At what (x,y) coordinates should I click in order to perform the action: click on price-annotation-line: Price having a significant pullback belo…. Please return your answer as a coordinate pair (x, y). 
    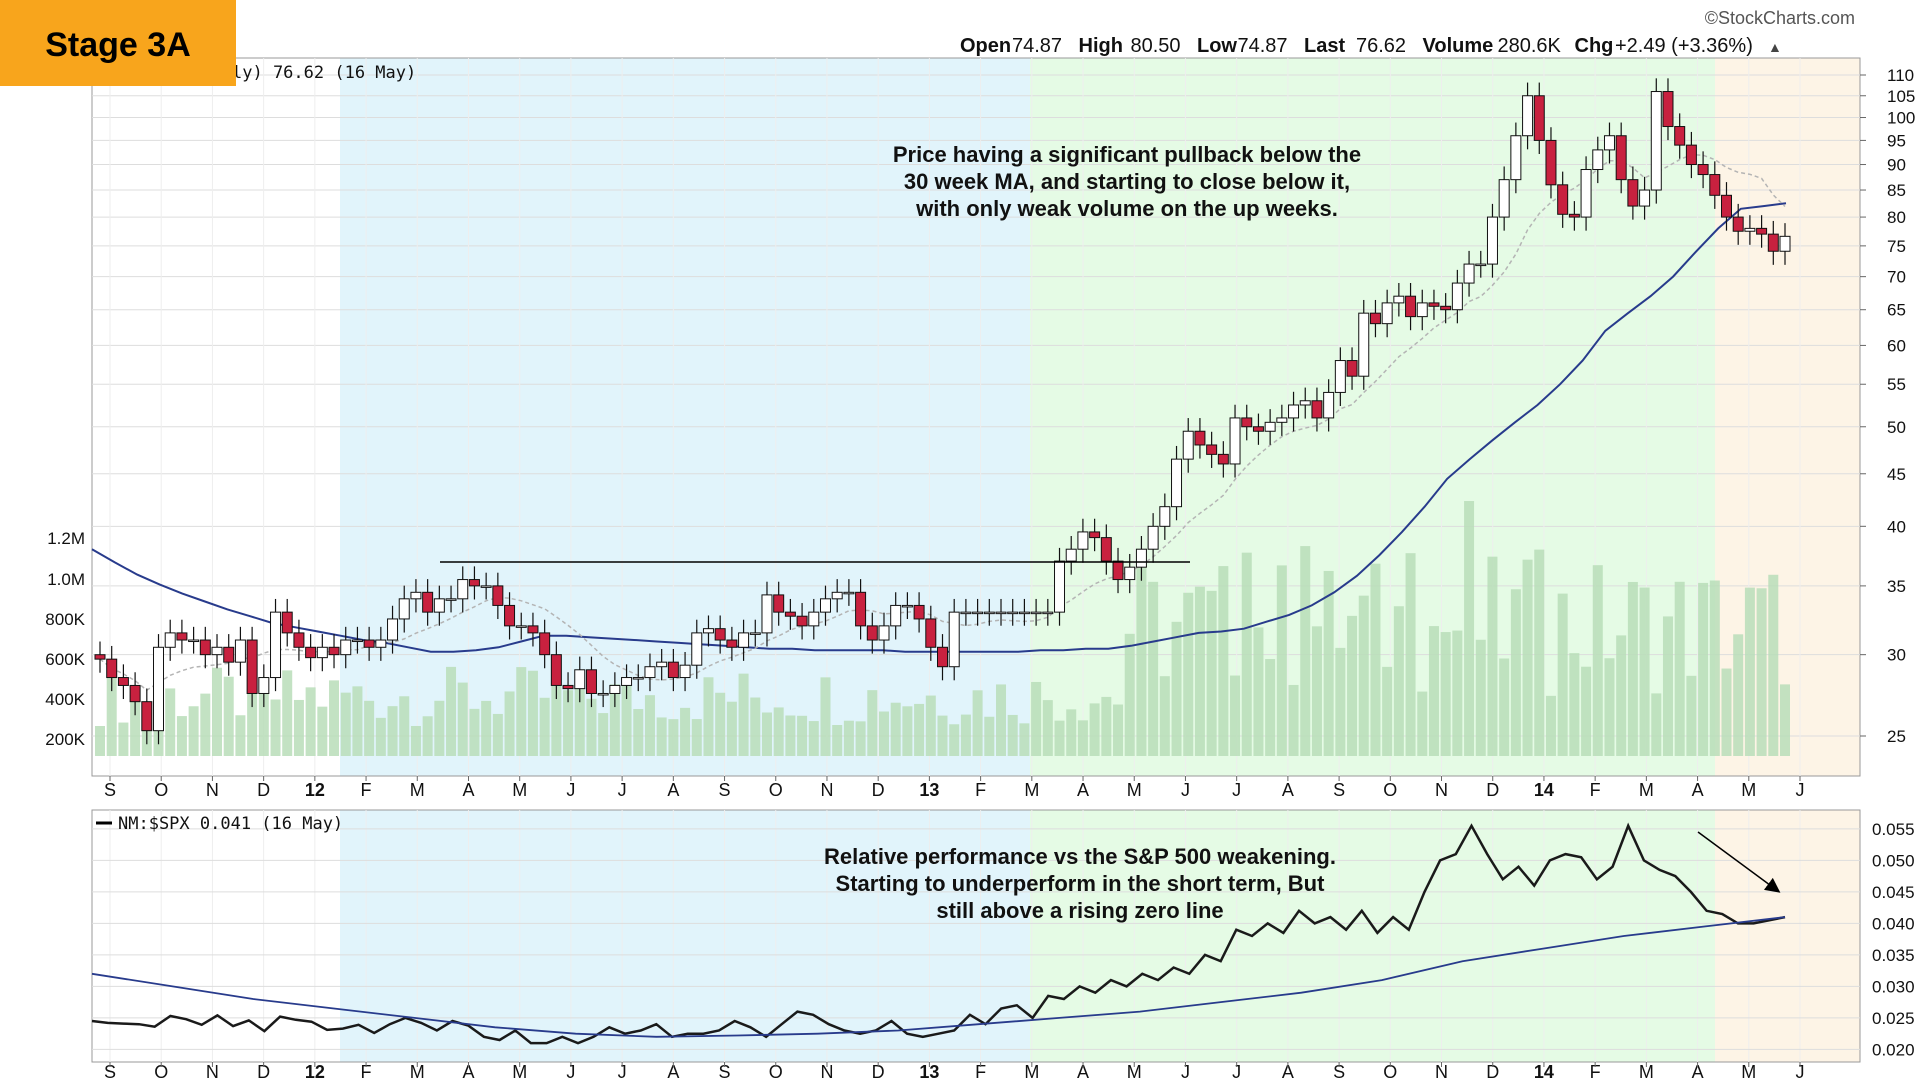
    Looking at the image, I should click on (1127, 154).